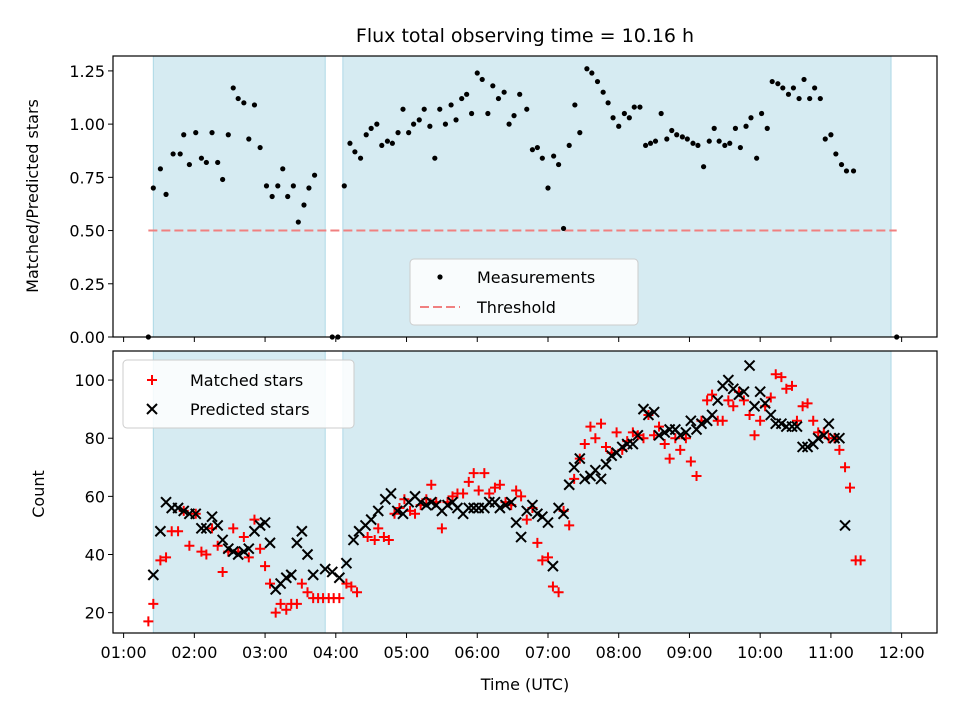  Describe the element at coordinates (536, 277) in the screenshot. I see `legend-measurements-label: Measurements` at that location.